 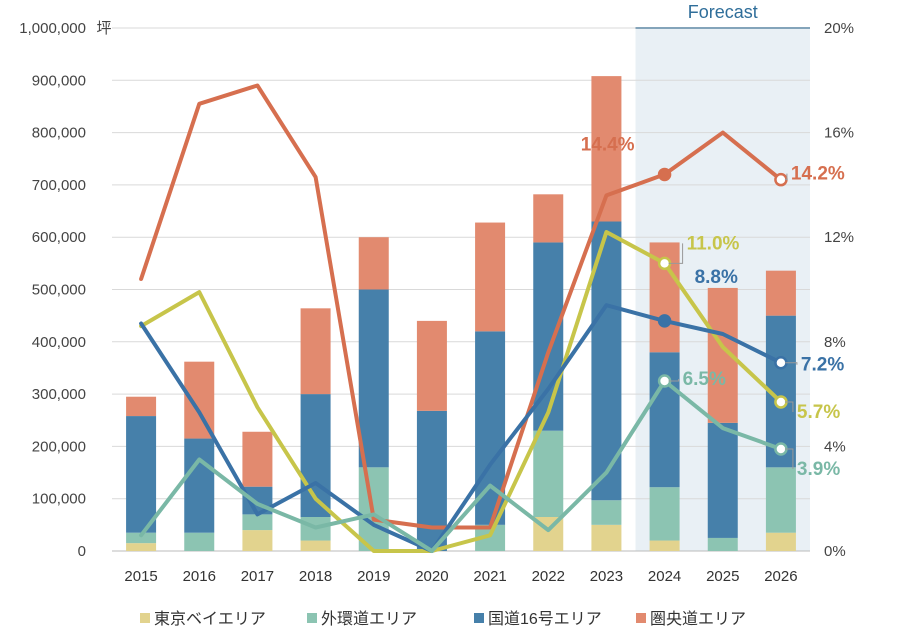 What do you see at coordinates (818, 469) in the screenshot?
I see `data-label: 3.9%` at bounding box center [818, 469].